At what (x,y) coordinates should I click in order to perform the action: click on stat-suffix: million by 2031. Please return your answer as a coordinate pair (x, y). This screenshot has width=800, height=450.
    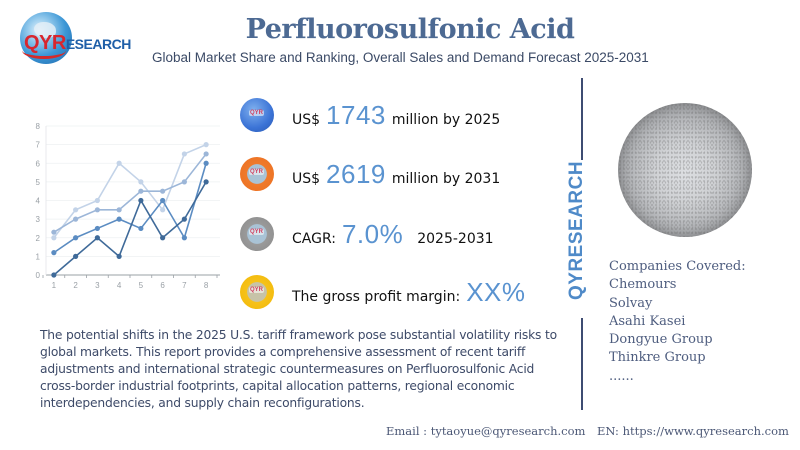
    Looking at the image, I should click on (446, 178).